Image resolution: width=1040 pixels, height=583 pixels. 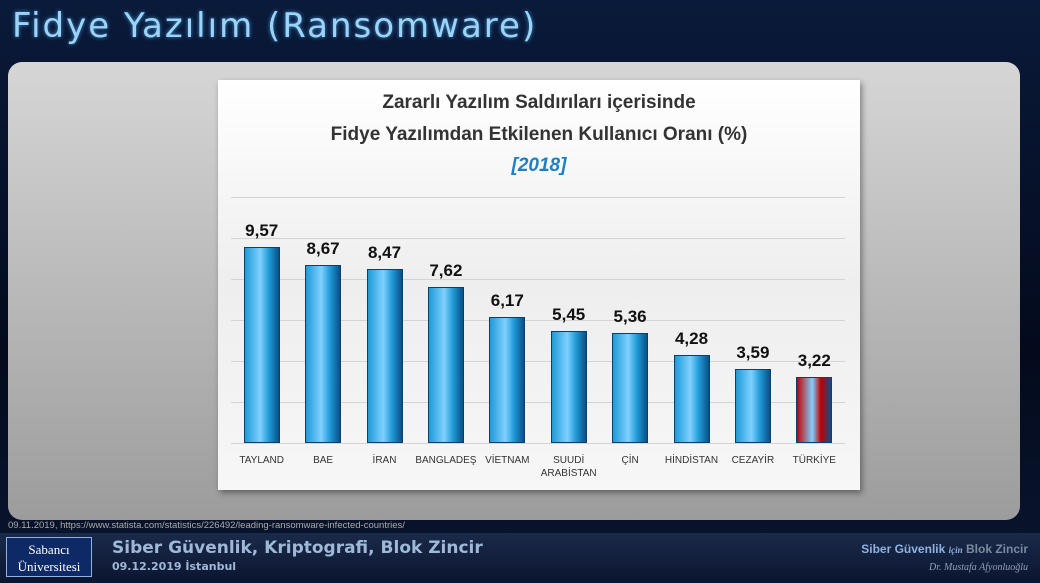 I want to click on footer-bar, so click(x=520, y=558).